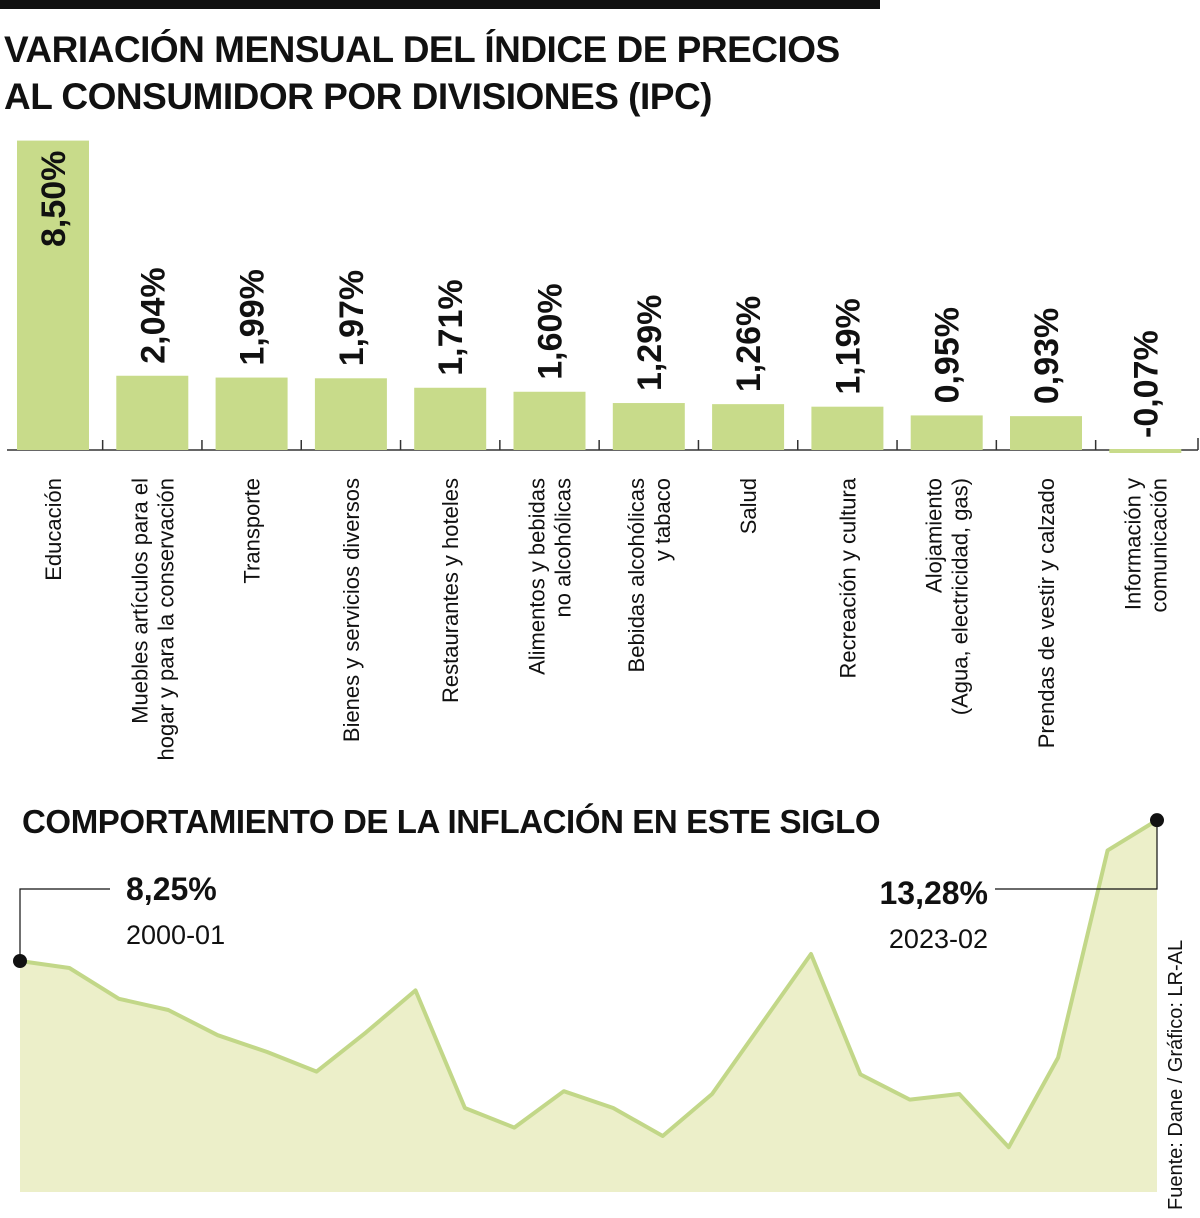 The image size is (1200, 1218). Describe the element at coordinates (563, 547) in the screenshot. I see `category-label: no alcohólicas` at that location.